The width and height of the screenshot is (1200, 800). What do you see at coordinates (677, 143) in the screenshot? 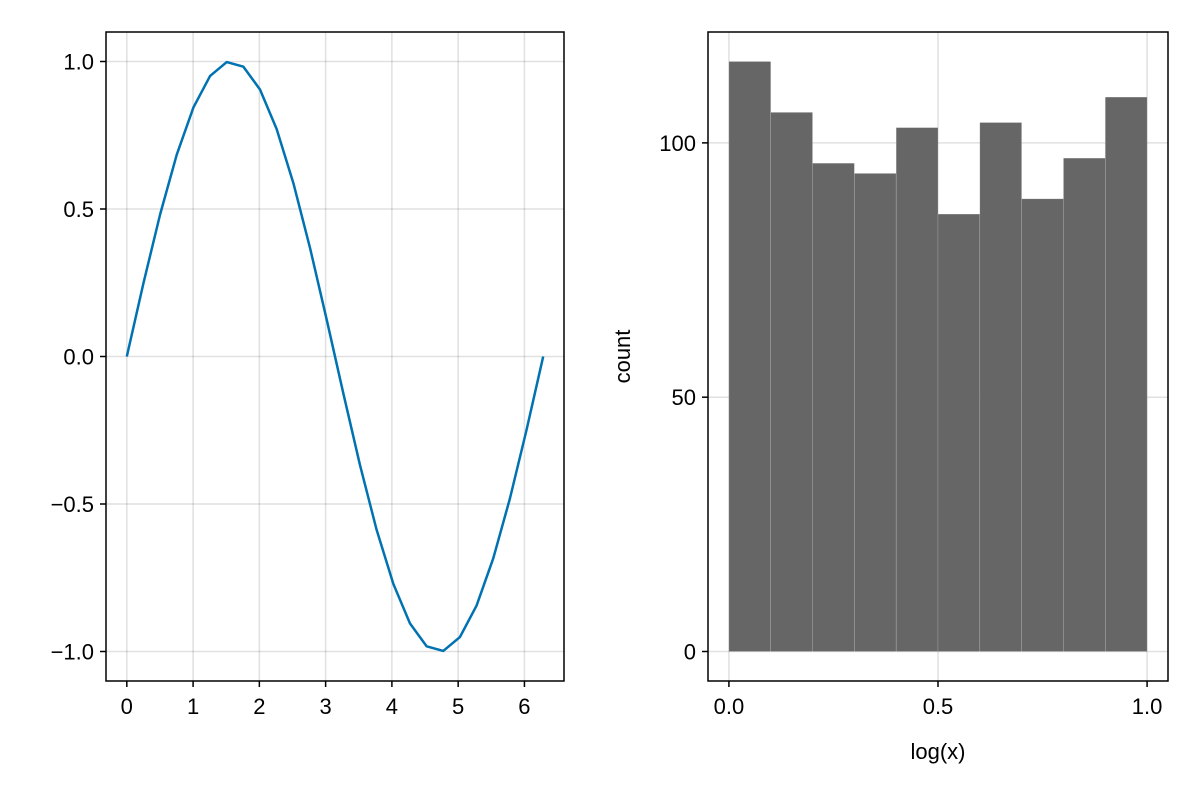
I see `histogram-ytick-label: 100` at bounding box center [677, 143].